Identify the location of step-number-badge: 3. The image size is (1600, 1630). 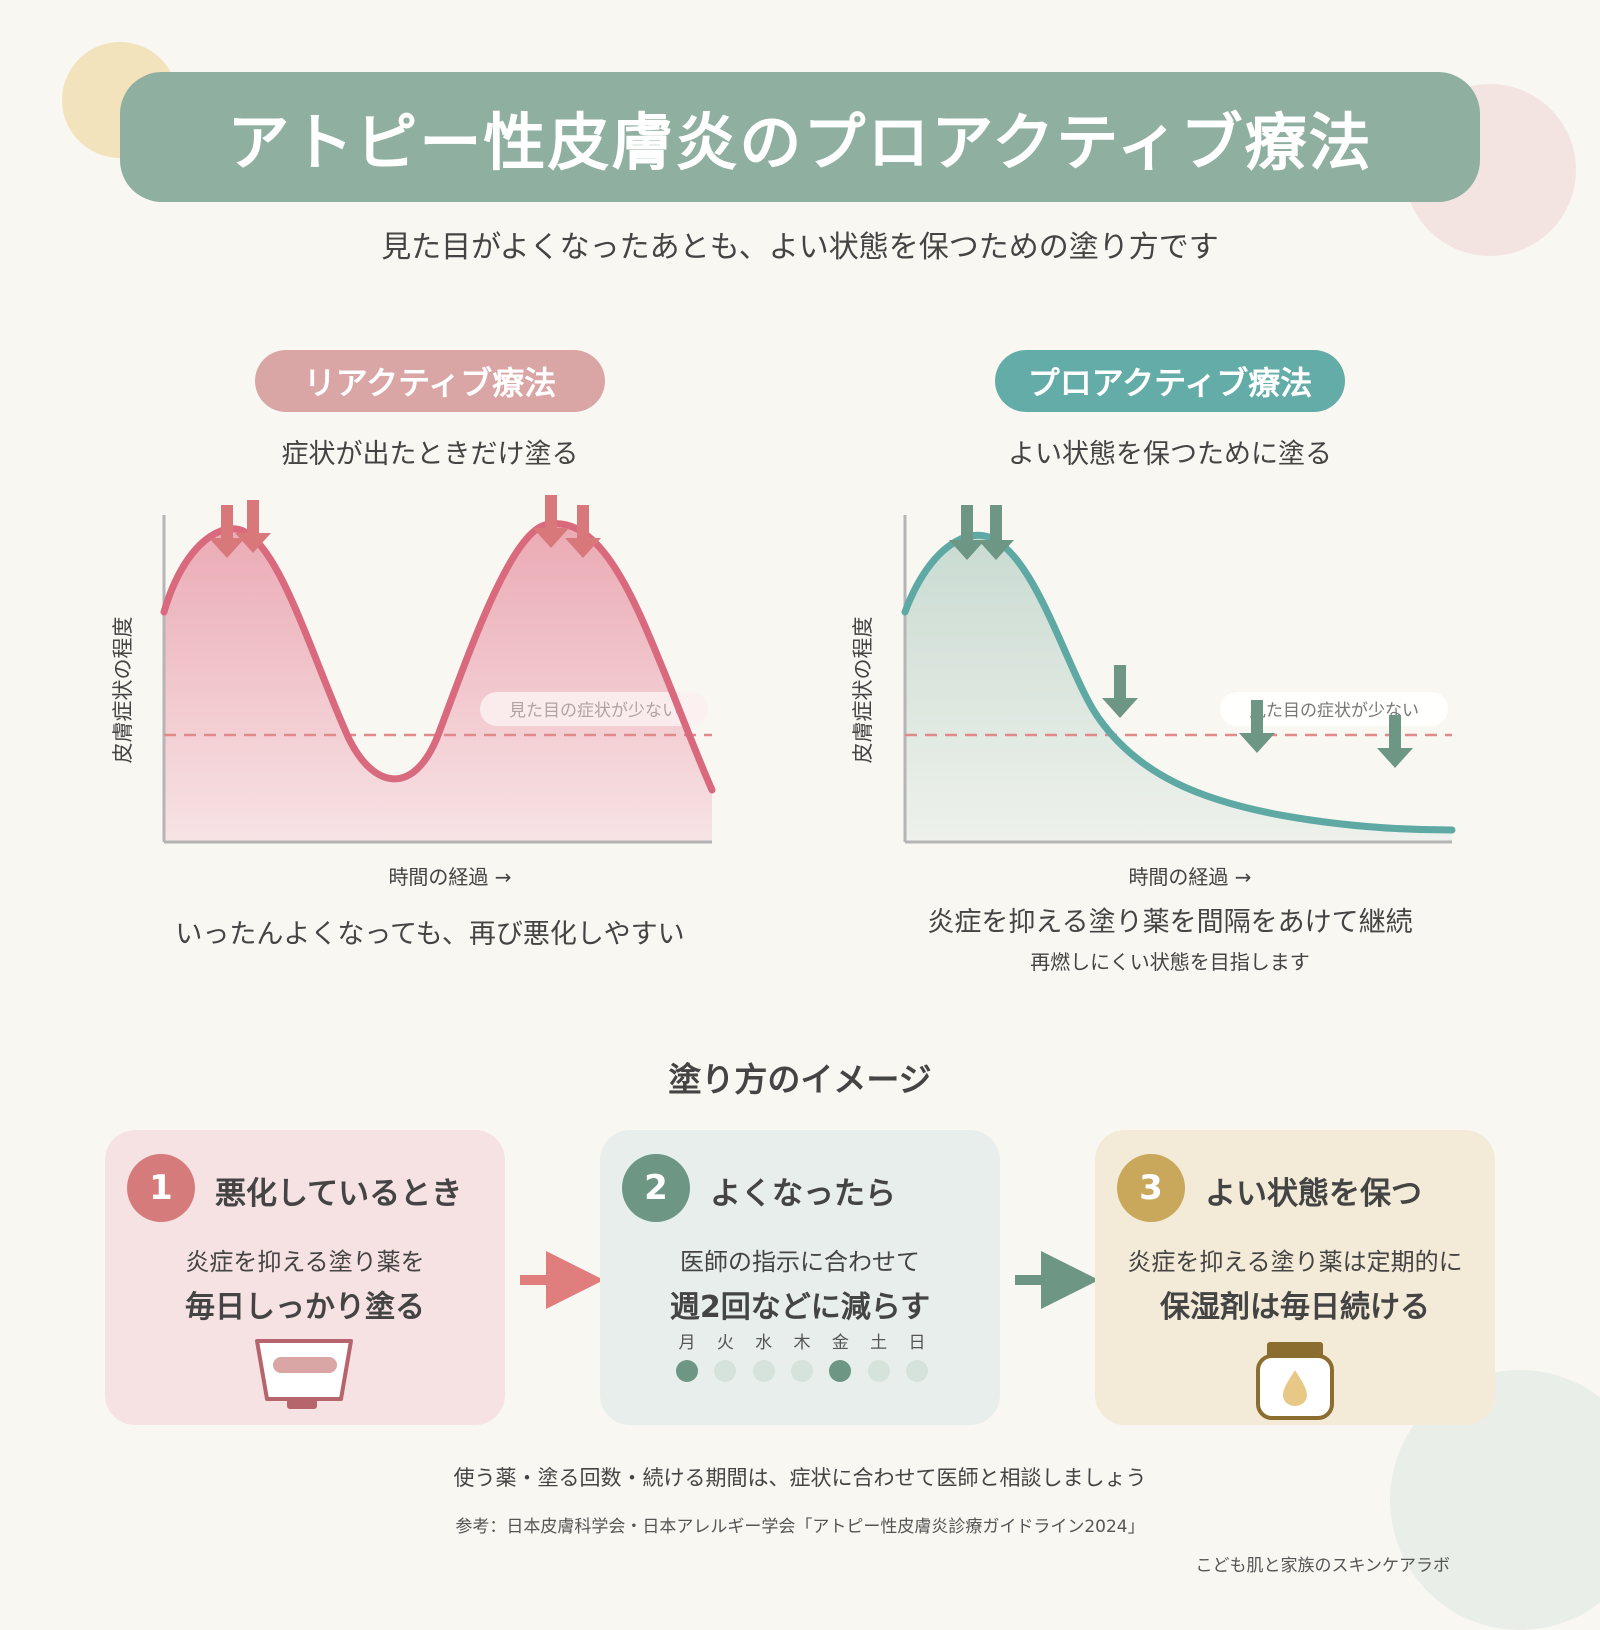
(1151, 1188).